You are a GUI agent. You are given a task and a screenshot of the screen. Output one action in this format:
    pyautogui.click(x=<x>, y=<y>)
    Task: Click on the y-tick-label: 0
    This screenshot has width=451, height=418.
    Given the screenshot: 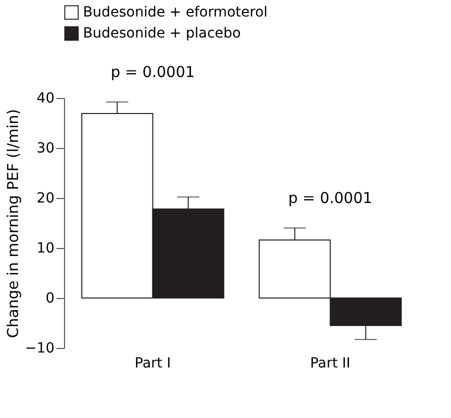 What is the action you would take?
    pyautogui.click(x=50, y=298)
    